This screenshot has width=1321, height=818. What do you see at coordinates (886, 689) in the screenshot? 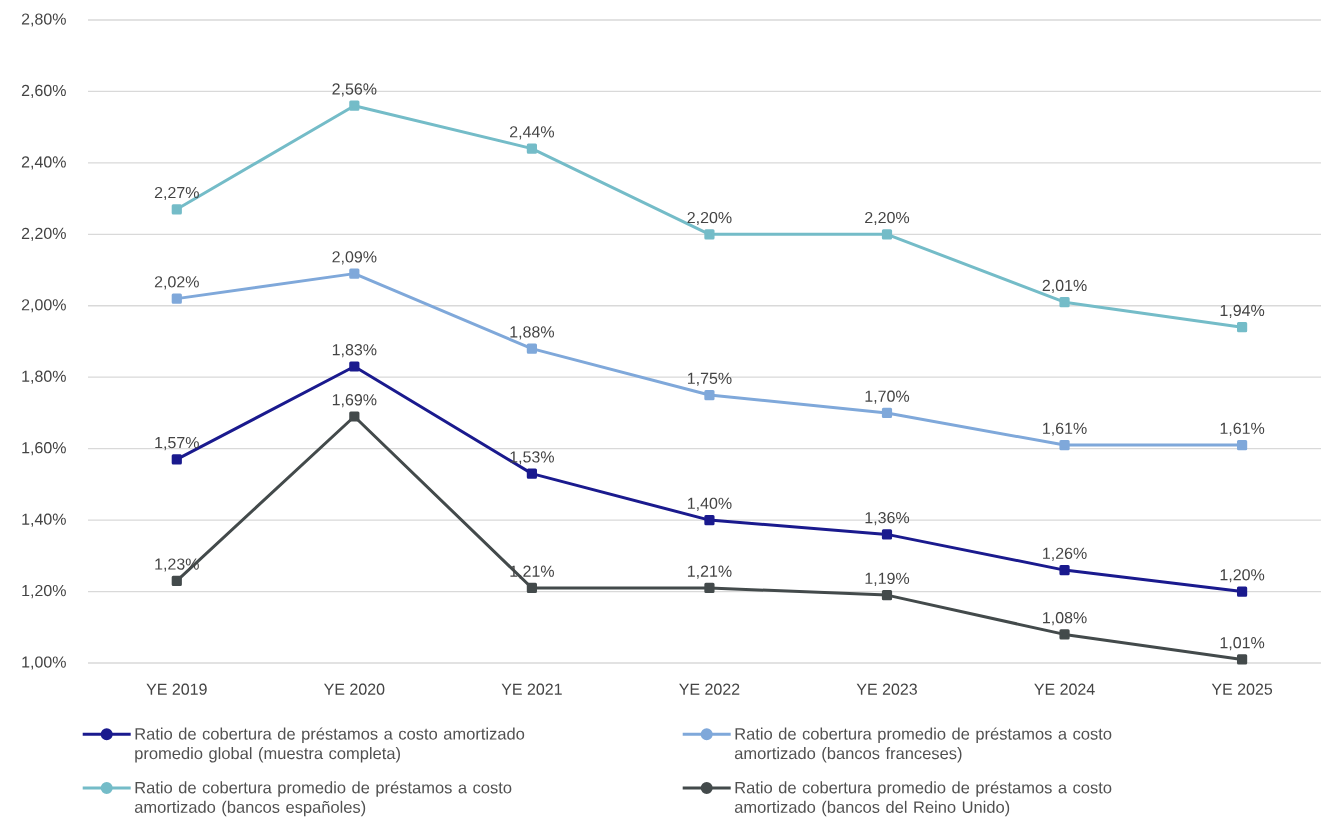
I see `x-tick-label: YE 2023` at bounding box center [886, 689].